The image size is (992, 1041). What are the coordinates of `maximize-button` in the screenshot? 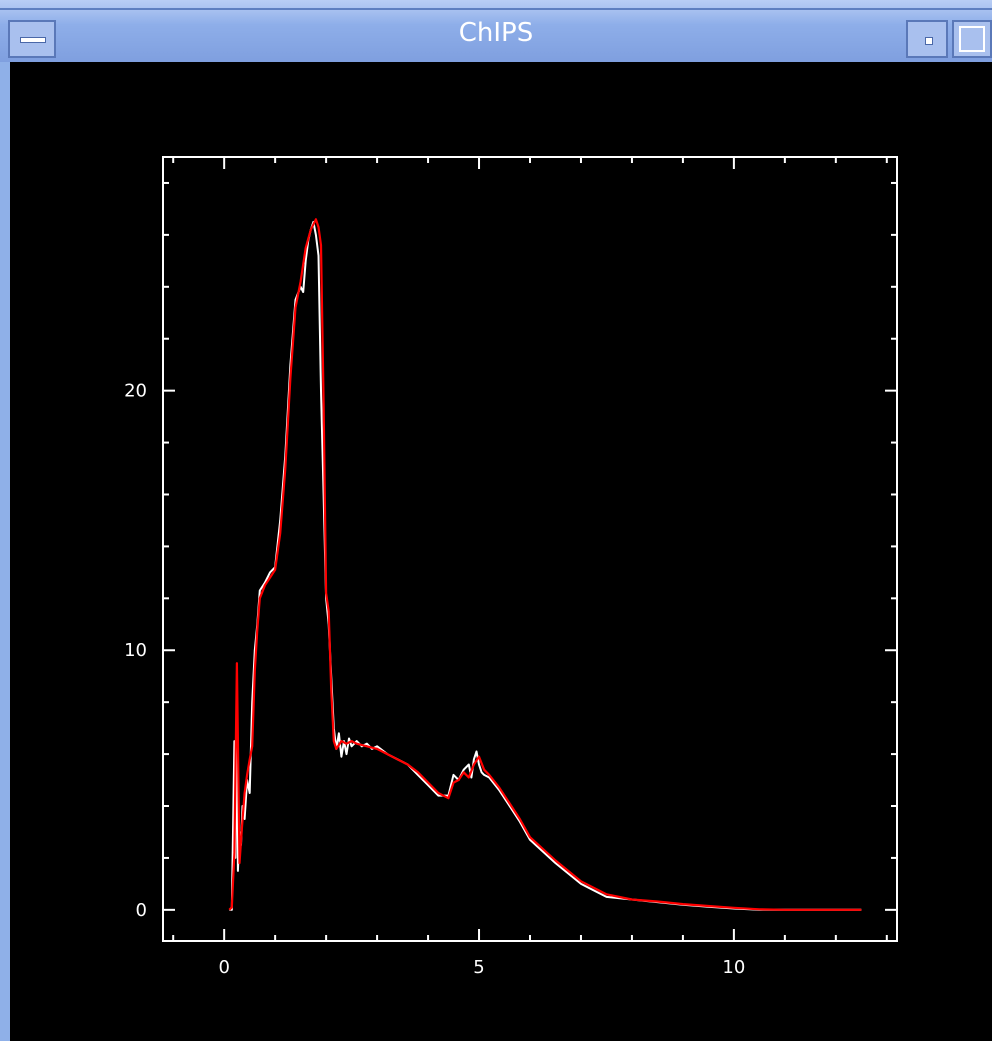 It's located at (972, 39).